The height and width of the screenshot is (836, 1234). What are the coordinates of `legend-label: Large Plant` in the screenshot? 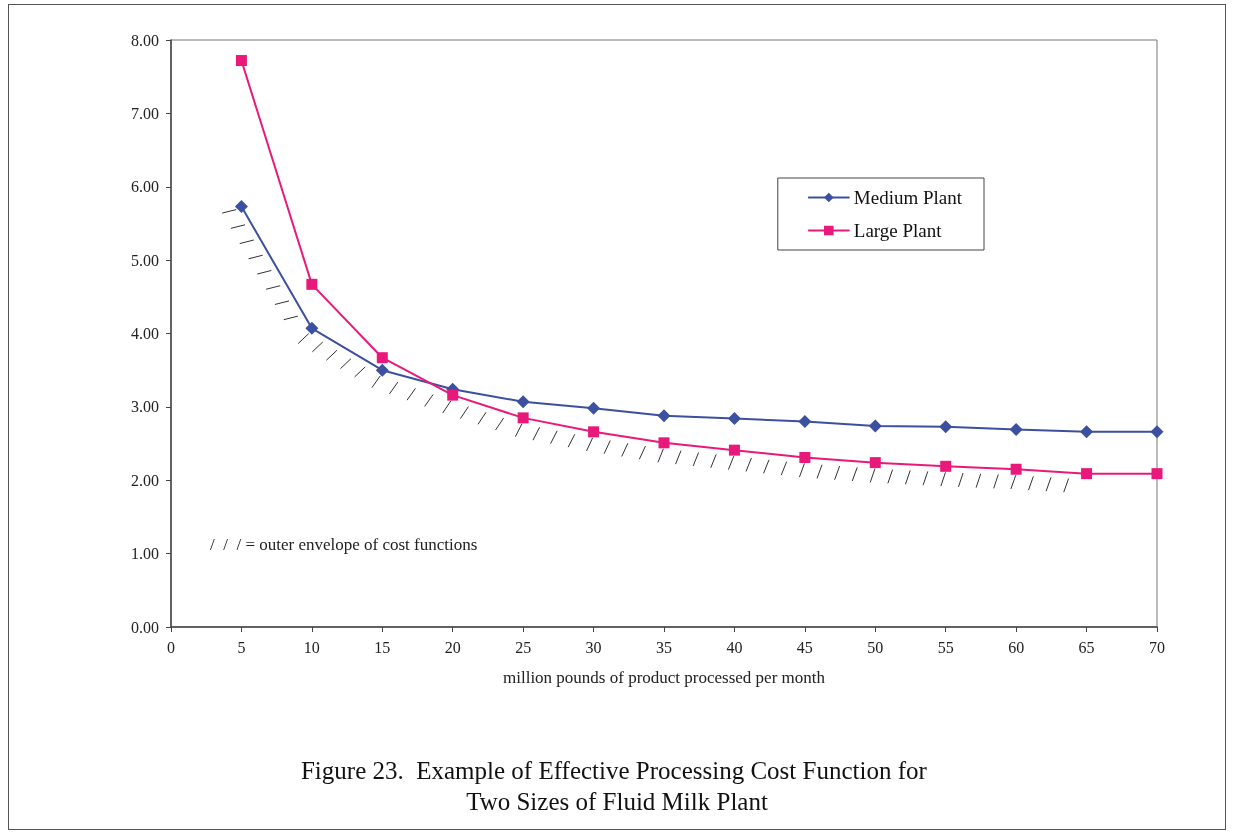 It's located at (898, 230).